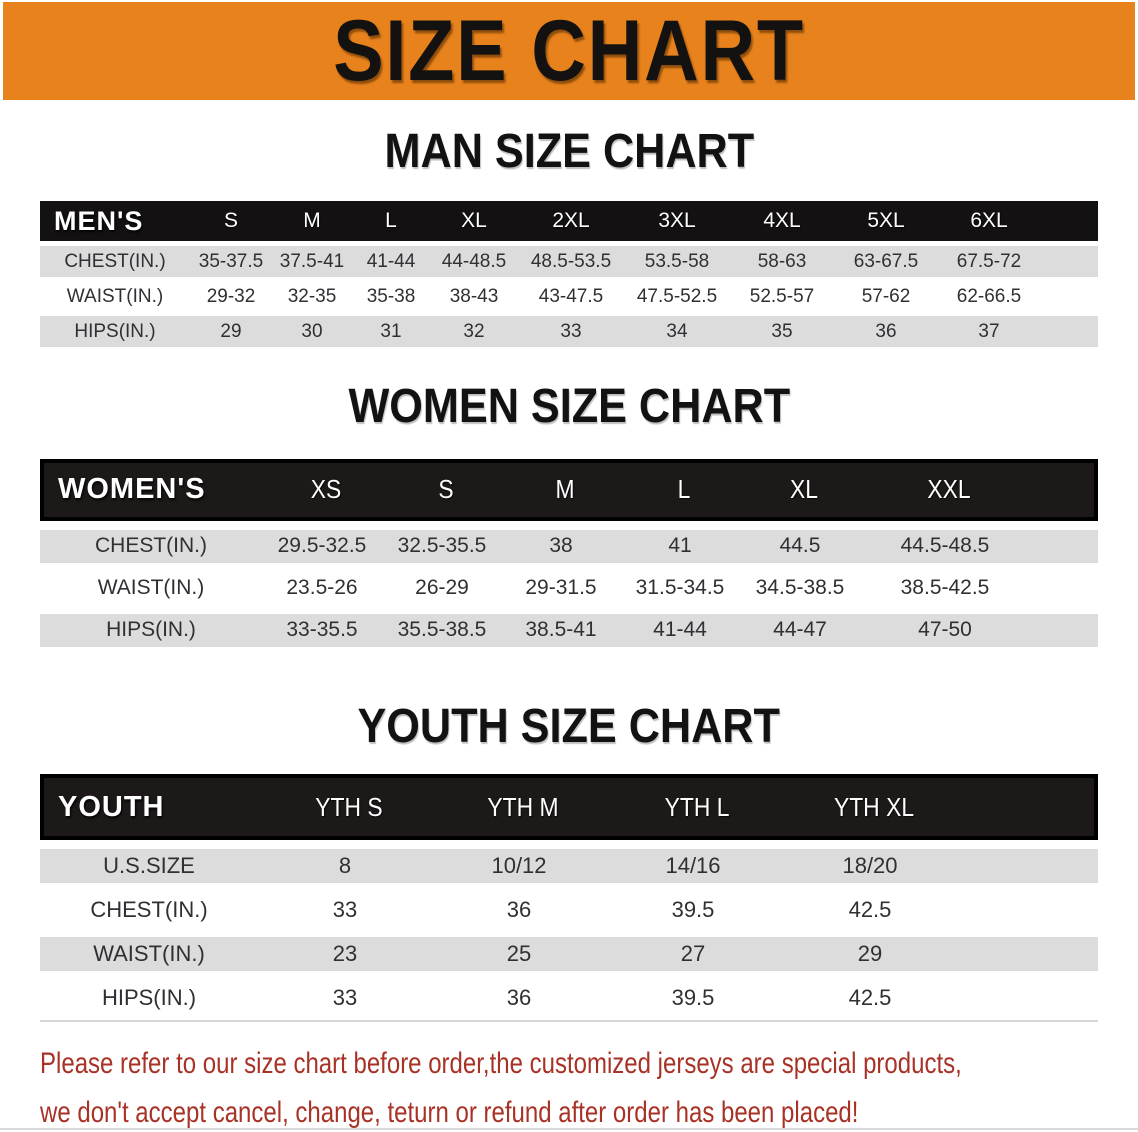 Image resolution: width=1138 pixels, height=1132 pixels. What do you see at coordinates (989, 331) in the screenshot?
I see `size-value: 37` at bounding box center [989, 331].